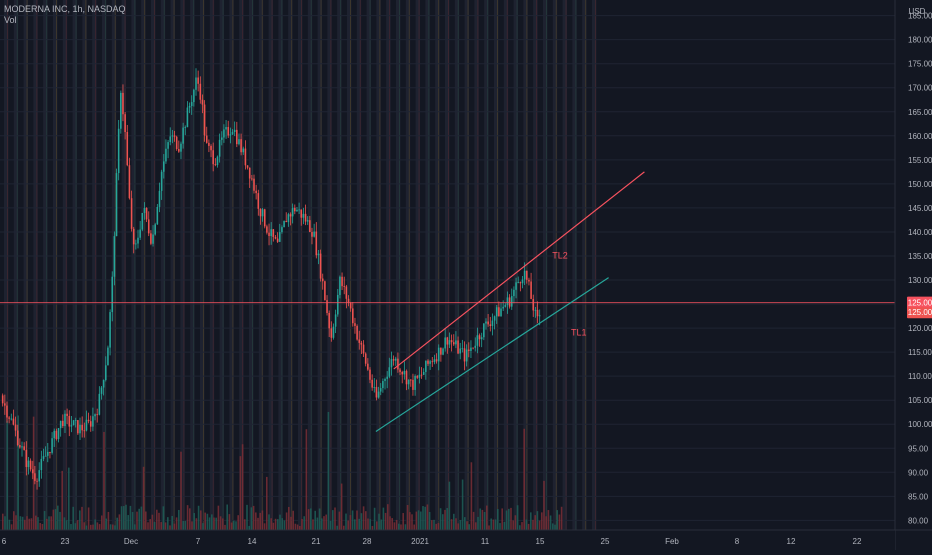 Image resolution: width=932 pixels, height=555 pixels. Describe the element at coordinates (920, 136) in the screenshot. I see `y-tick-label: 160.00` at that location.